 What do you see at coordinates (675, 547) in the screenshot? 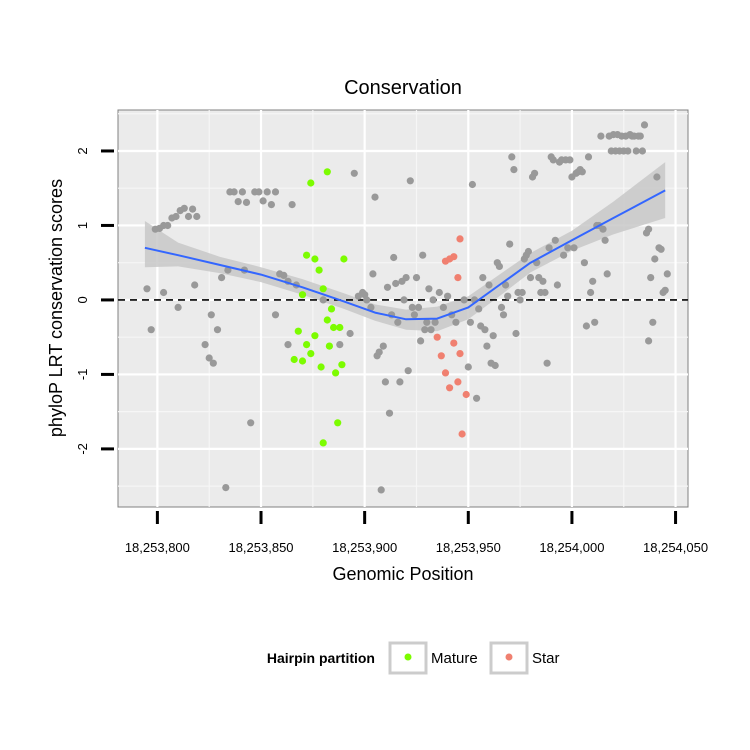
I see `x-tick-label: 18,254,050` at bounding box center [675, 547].